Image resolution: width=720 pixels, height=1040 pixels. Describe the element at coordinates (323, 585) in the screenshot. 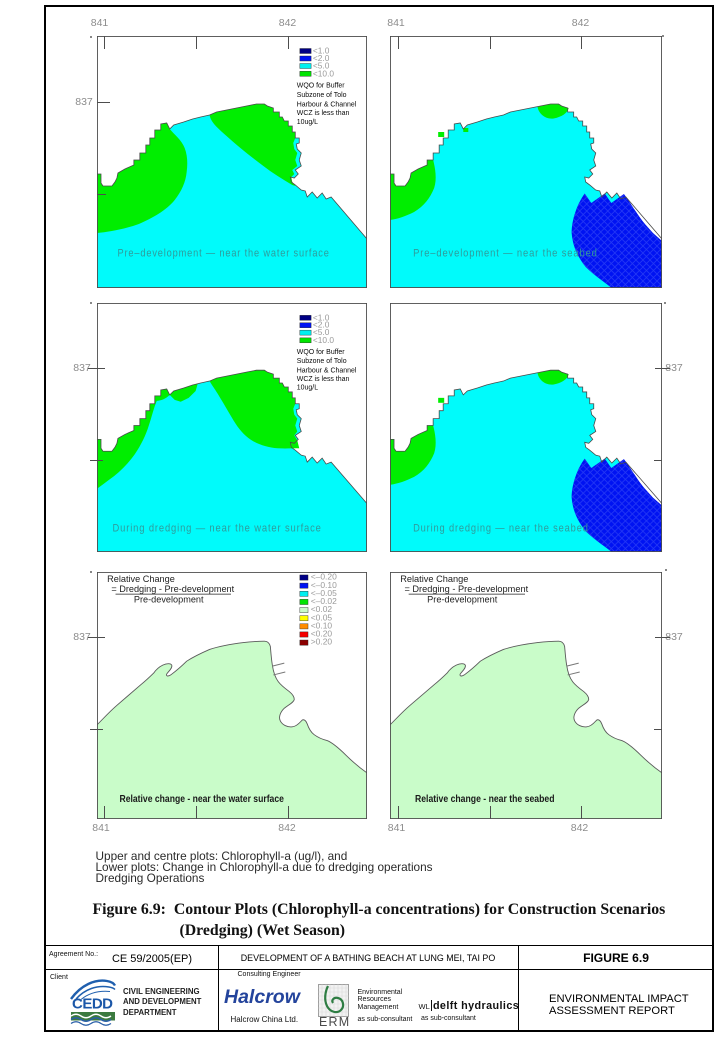

I see `svg-text: <–0.10` at that location.